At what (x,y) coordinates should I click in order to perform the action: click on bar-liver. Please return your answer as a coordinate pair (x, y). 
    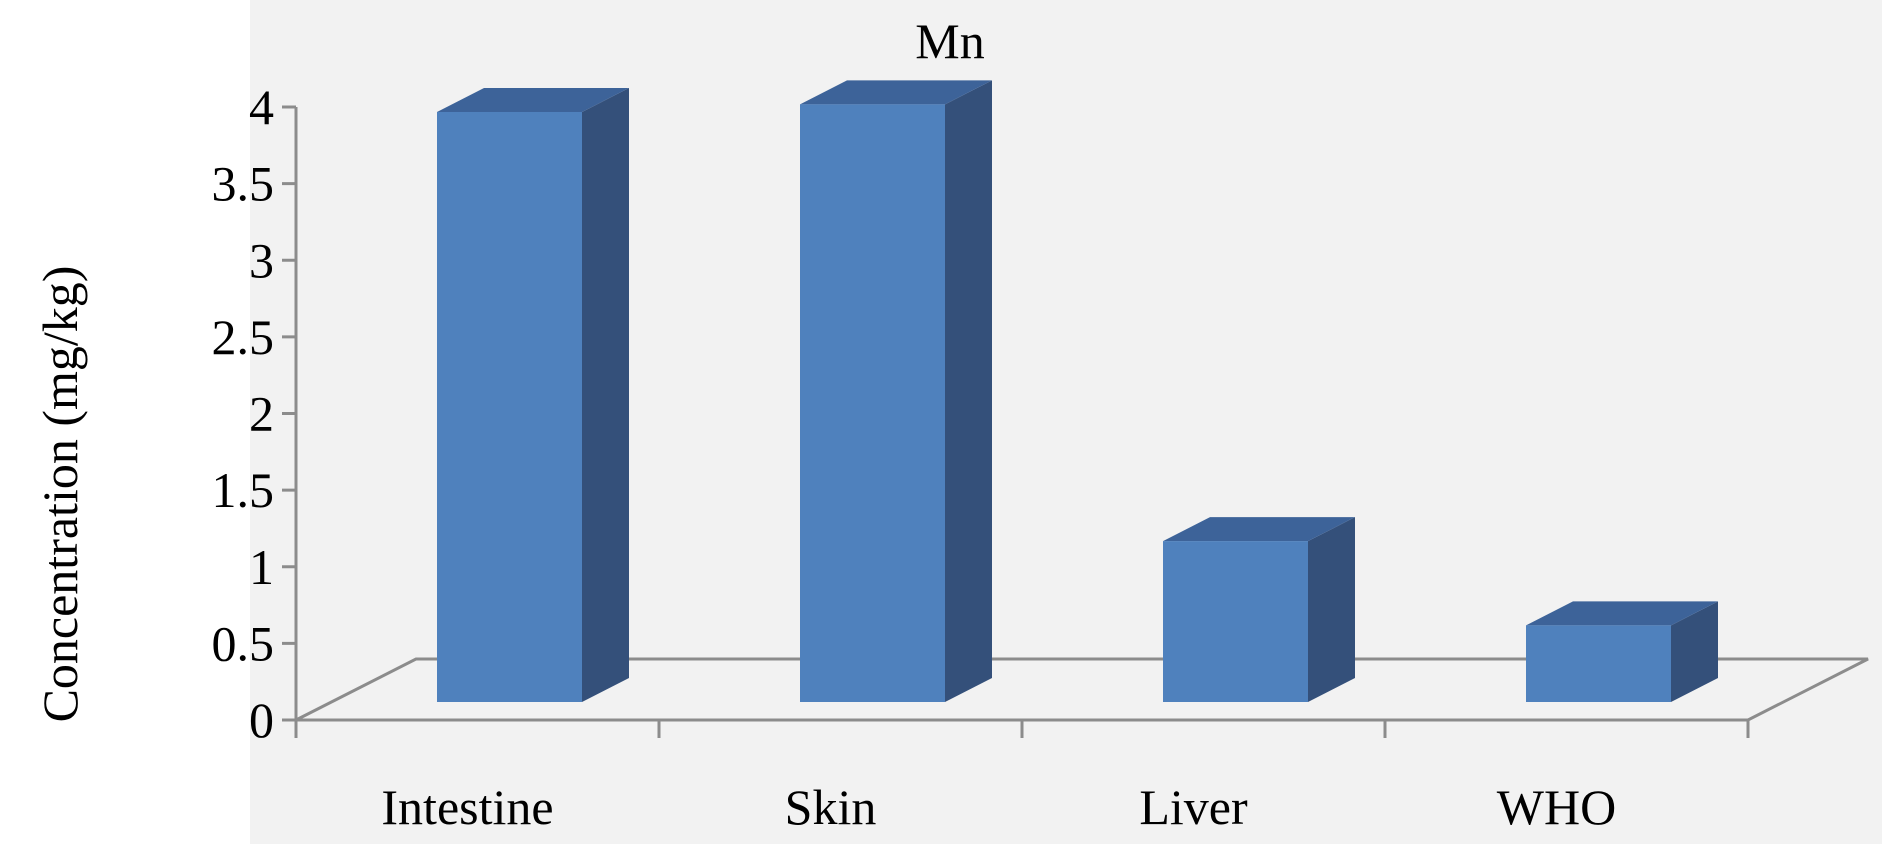
    Looking at the image, I should click on (1259, 609).